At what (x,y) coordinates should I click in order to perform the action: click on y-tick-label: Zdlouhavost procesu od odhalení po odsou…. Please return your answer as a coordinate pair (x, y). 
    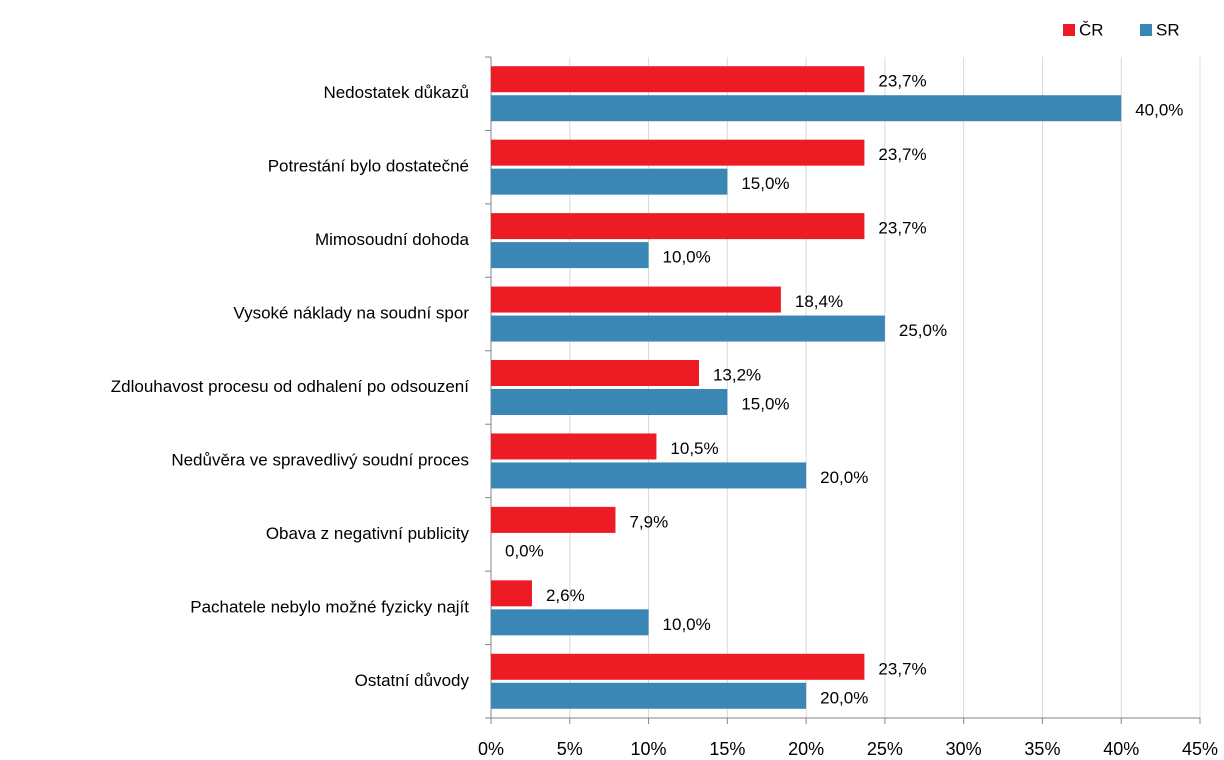
    Looking at the image, I should click on (290, 386).